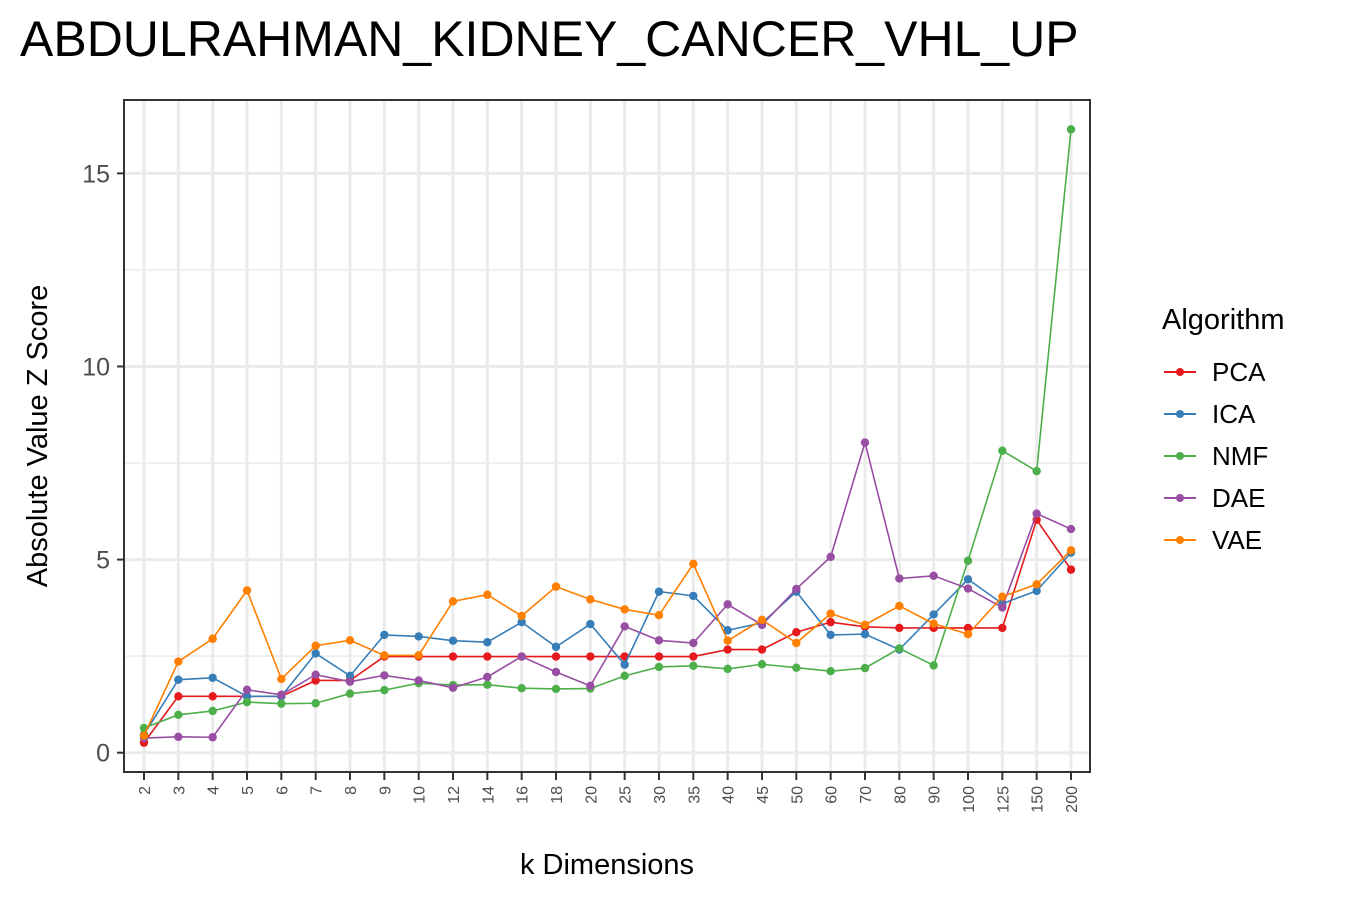  I want to click on x-tick-label: 200, so click(1072, 799).